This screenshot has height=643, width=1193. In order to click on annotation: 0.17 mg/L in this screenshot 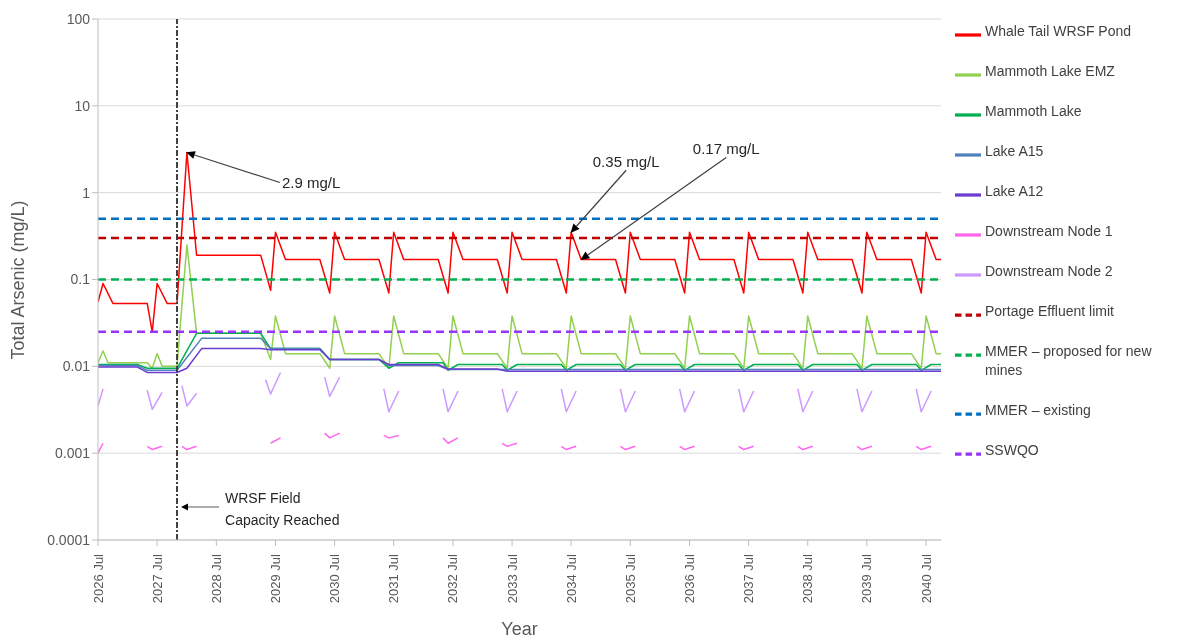, I will do `click(726, 149)`.